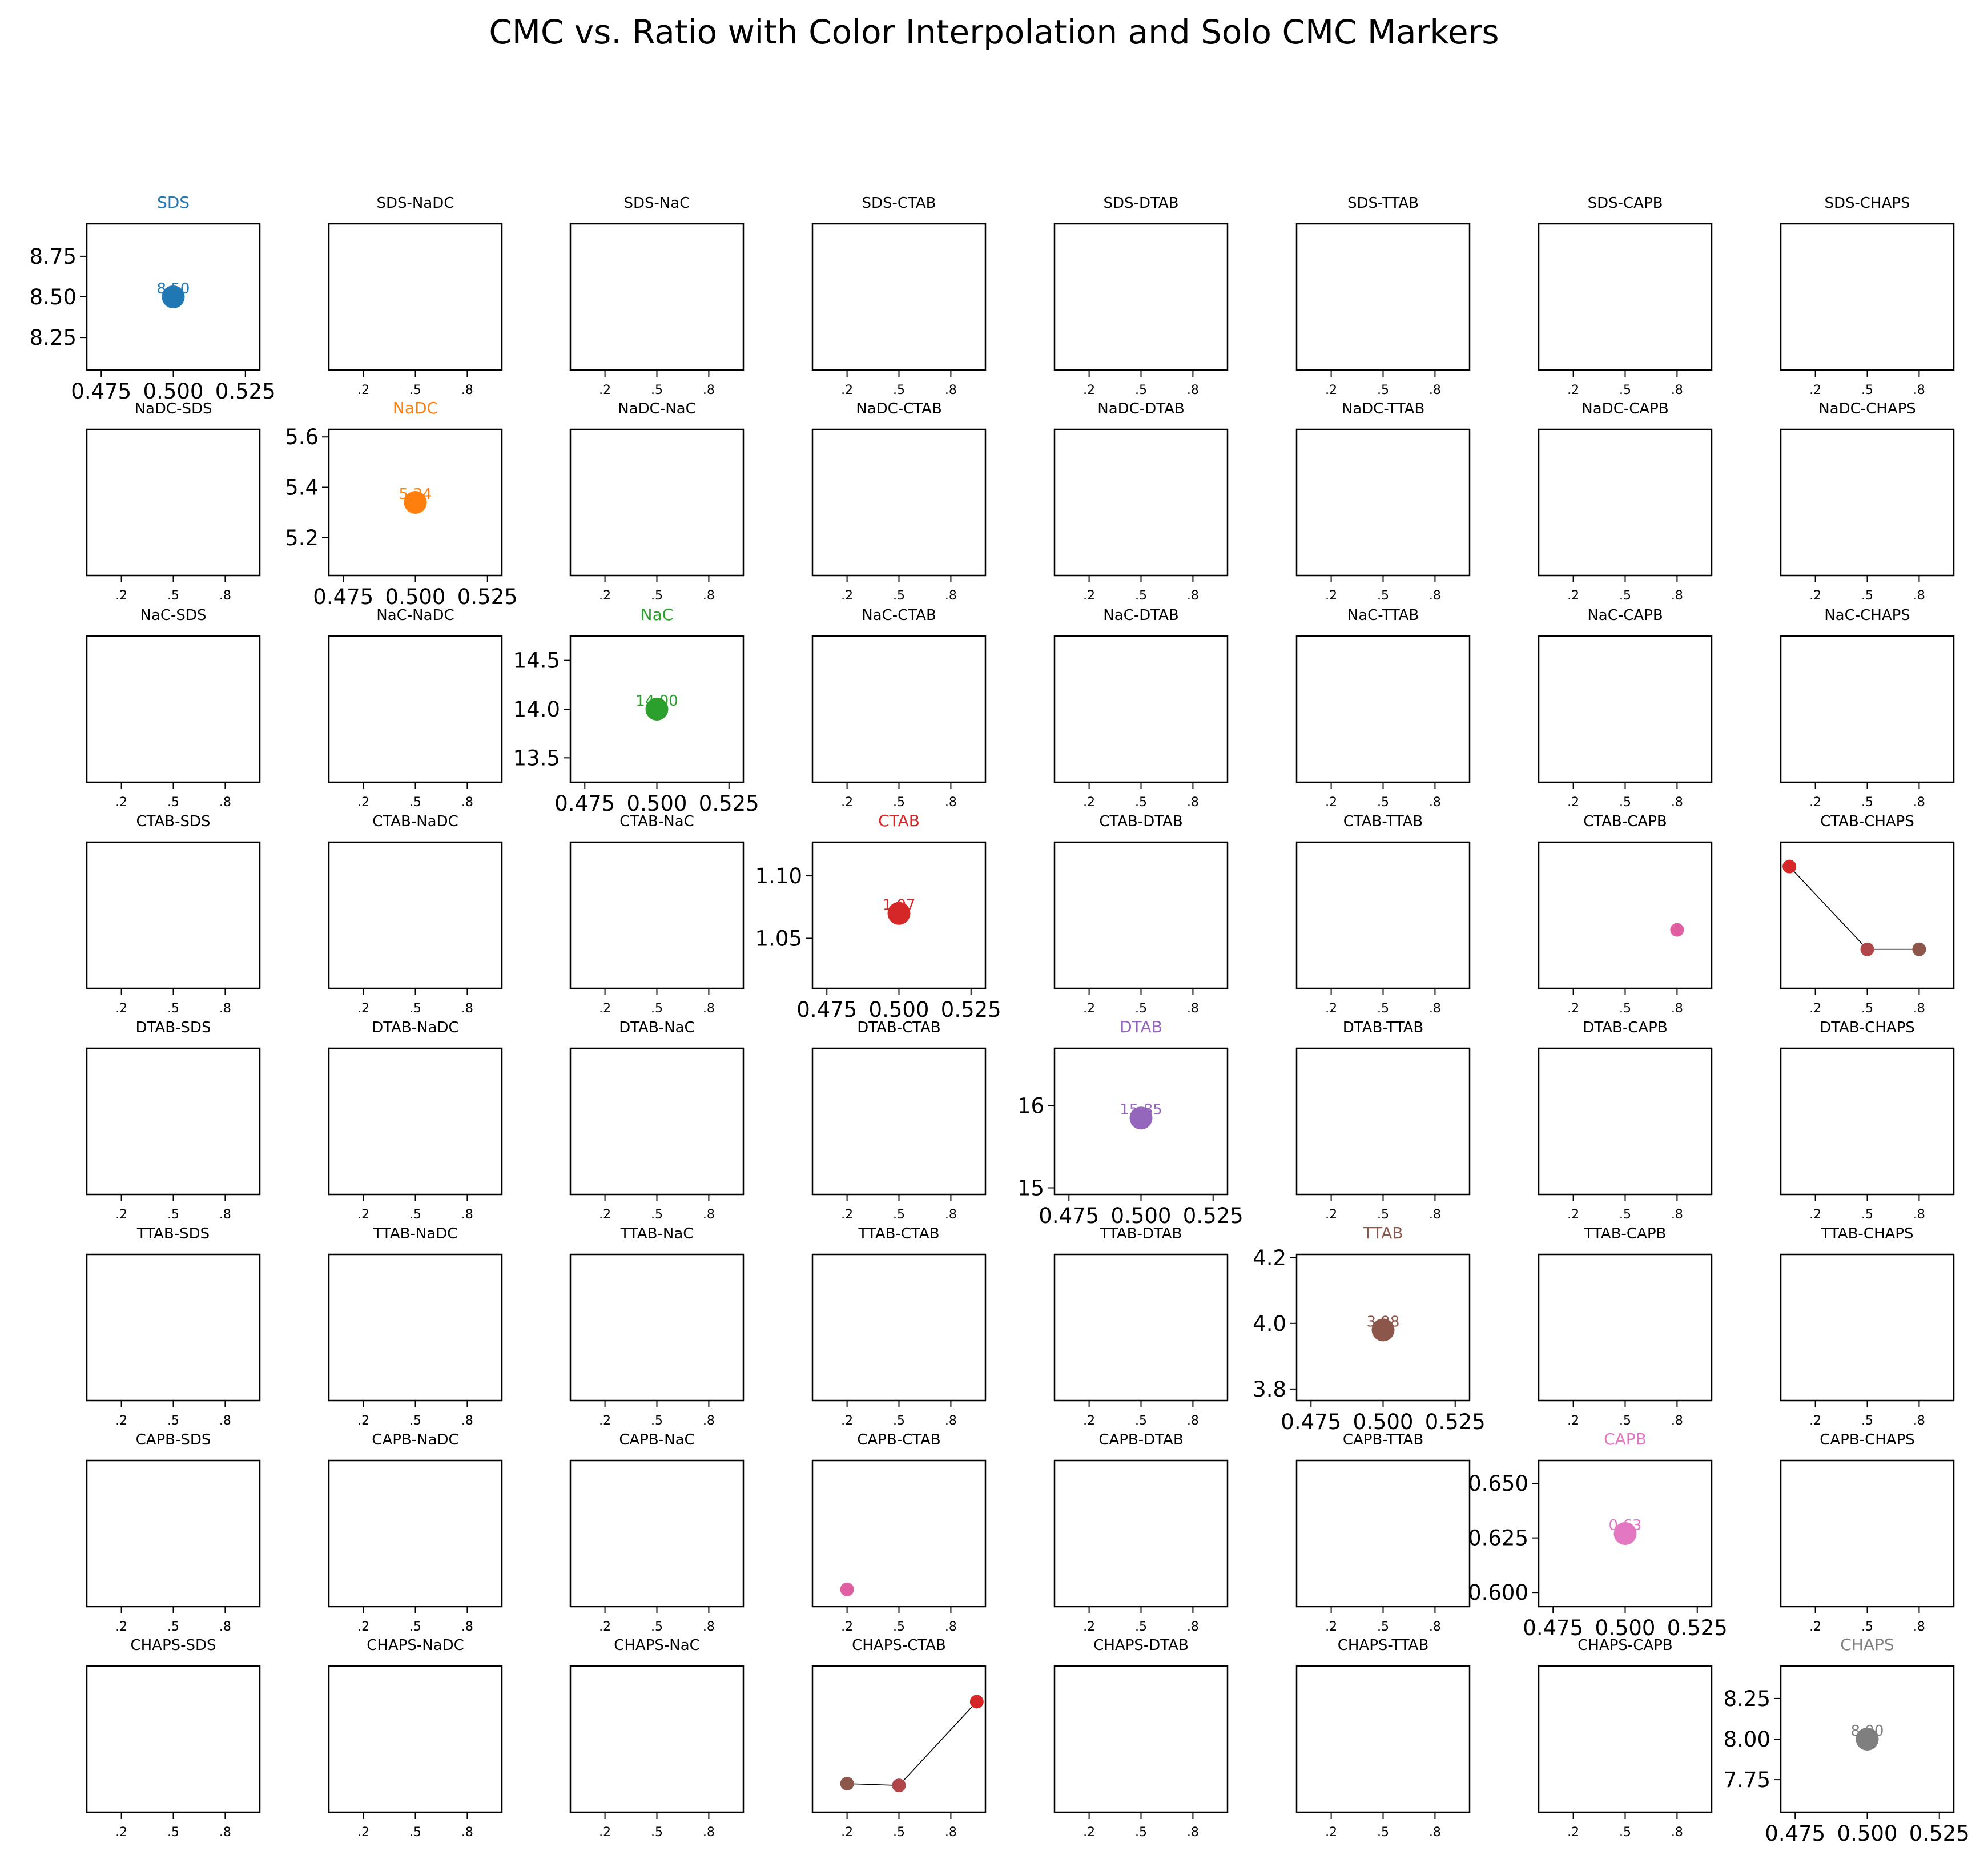 The image size is (1988, 1863). Describe the element at coordinates (657, 502) in the screenshot. I see `axes-frame-nadc-nac` at that location.